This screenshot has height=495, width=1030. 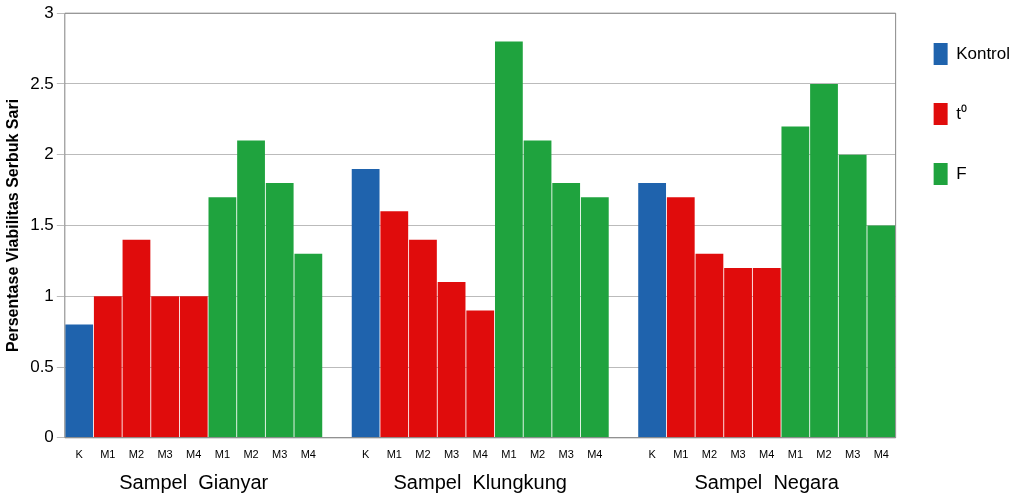 I want to click on text: Sampel Klungkung, so click(x=480, y=481).